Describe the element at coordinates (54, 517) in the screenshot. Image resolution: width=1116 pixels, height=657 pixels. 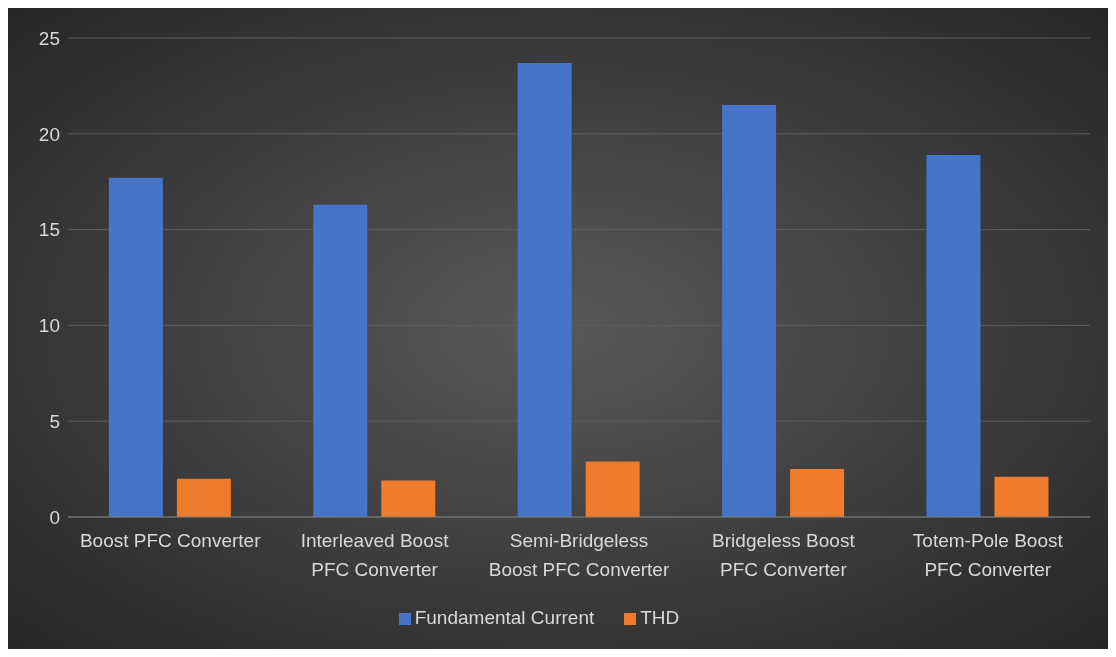
I see `y-tick-label: 0` at that location.